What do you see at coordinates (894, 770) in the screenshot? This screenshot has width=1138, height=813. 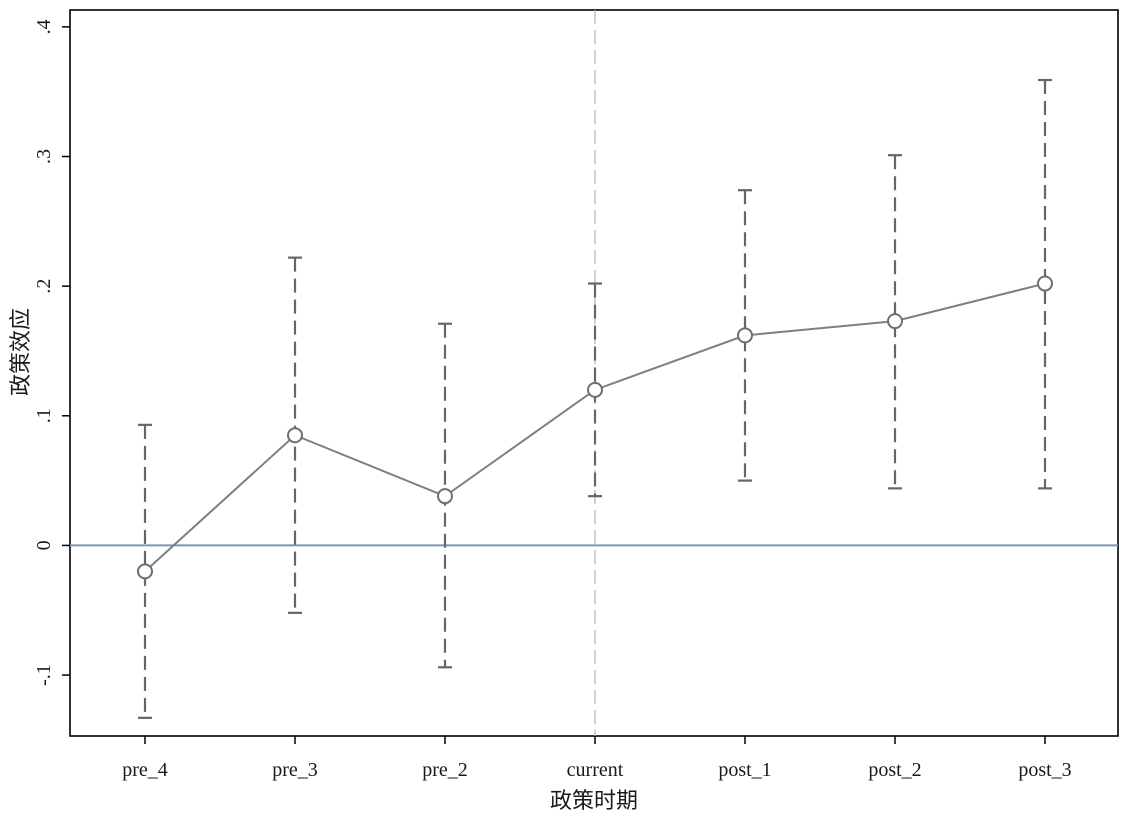 I see `x-tick-label: post_2` at bounding box center [894, 770].